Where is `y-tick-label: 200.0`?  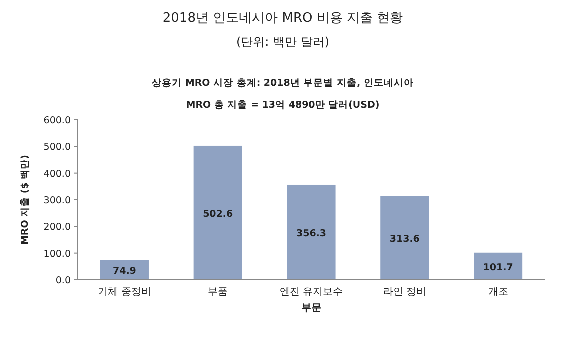 y-tick-label: 200.0 is located at coordinates (57, 228).